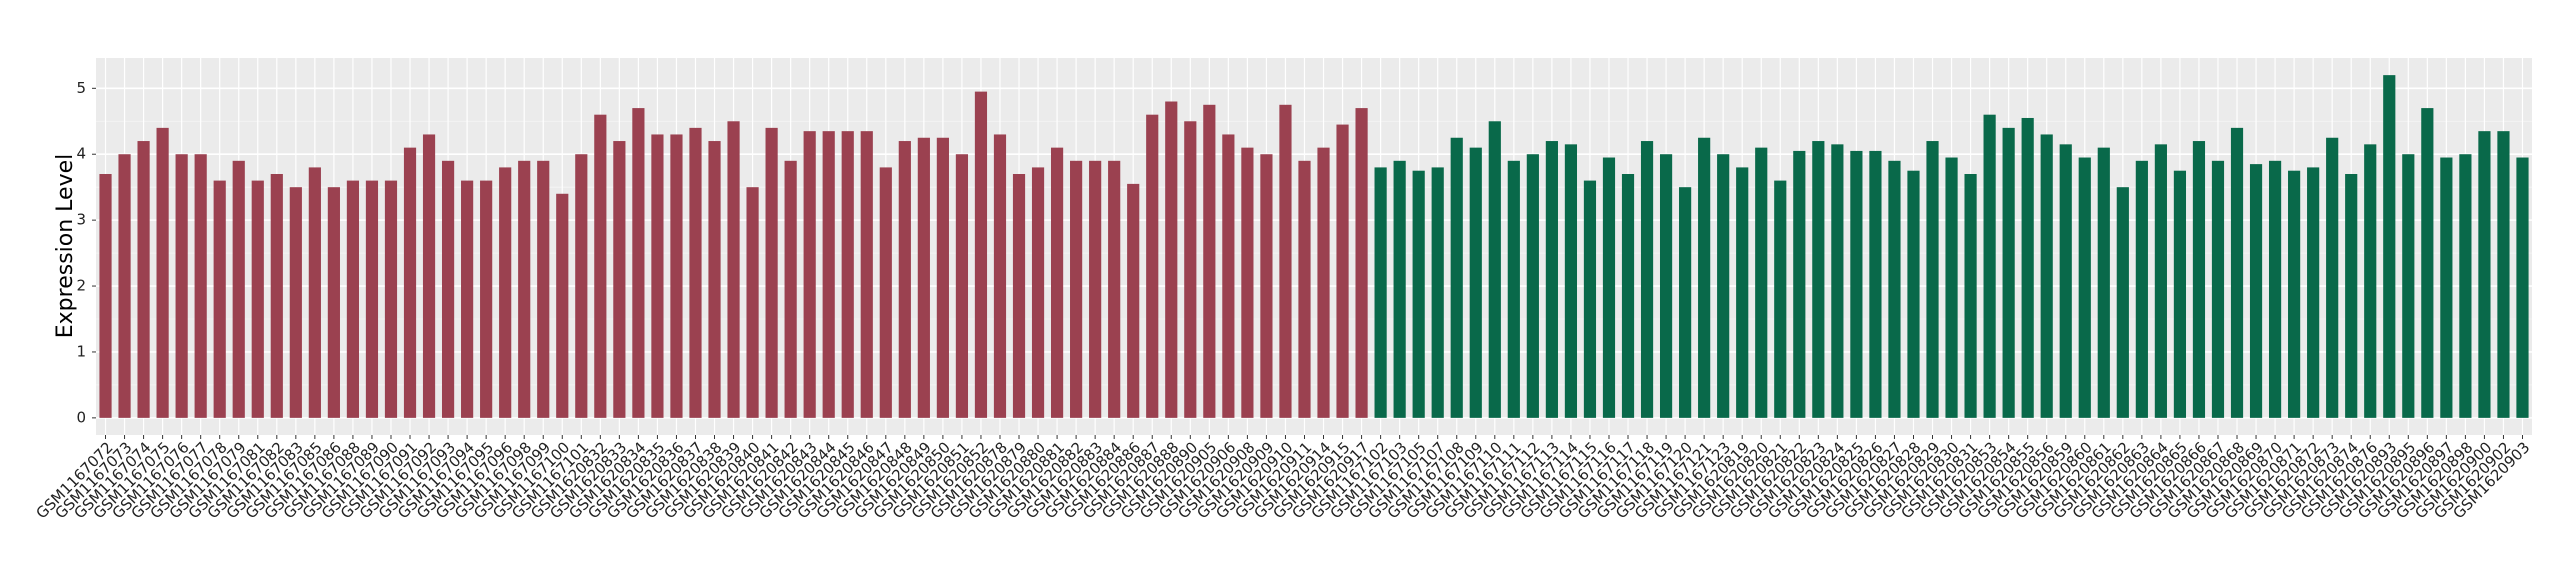  What do you see at coordinates (81, 88) in the screenshot?
I see `y-tick-label: 5` at bounding box center [81, 88].